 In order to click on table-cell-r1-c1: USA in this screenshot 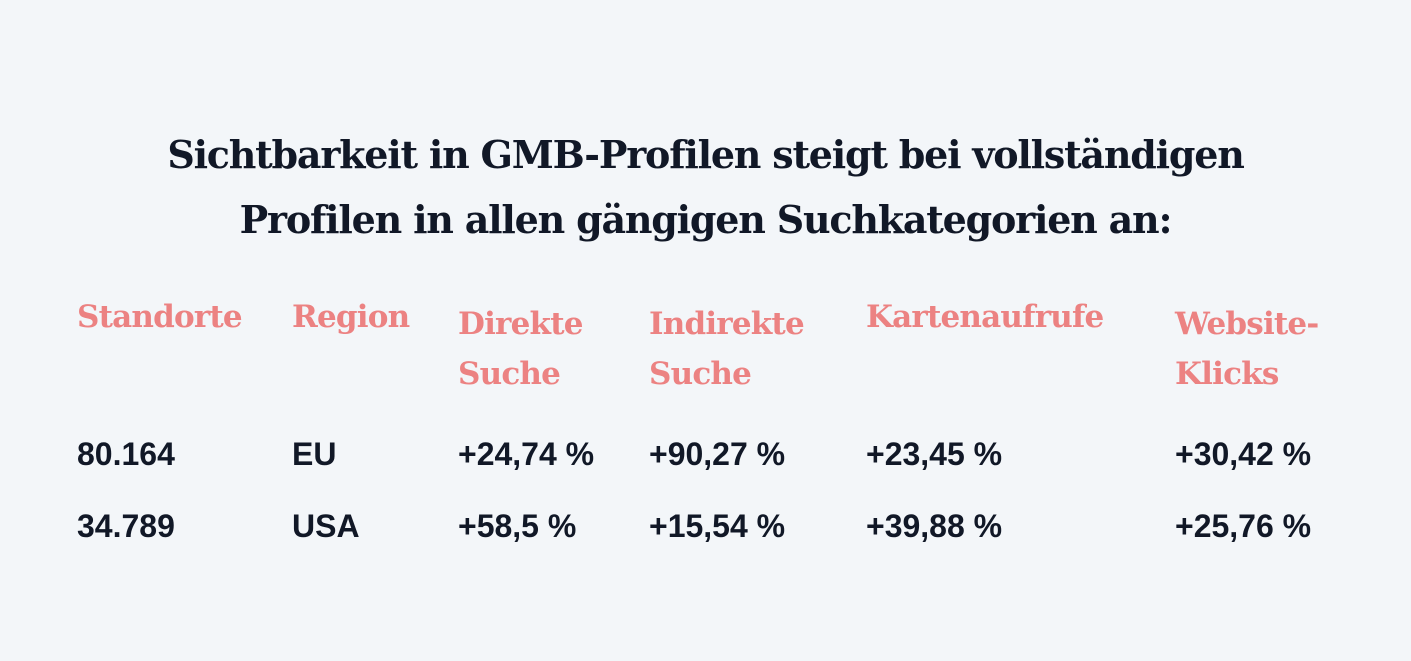, I will do `click(326, 526)`.